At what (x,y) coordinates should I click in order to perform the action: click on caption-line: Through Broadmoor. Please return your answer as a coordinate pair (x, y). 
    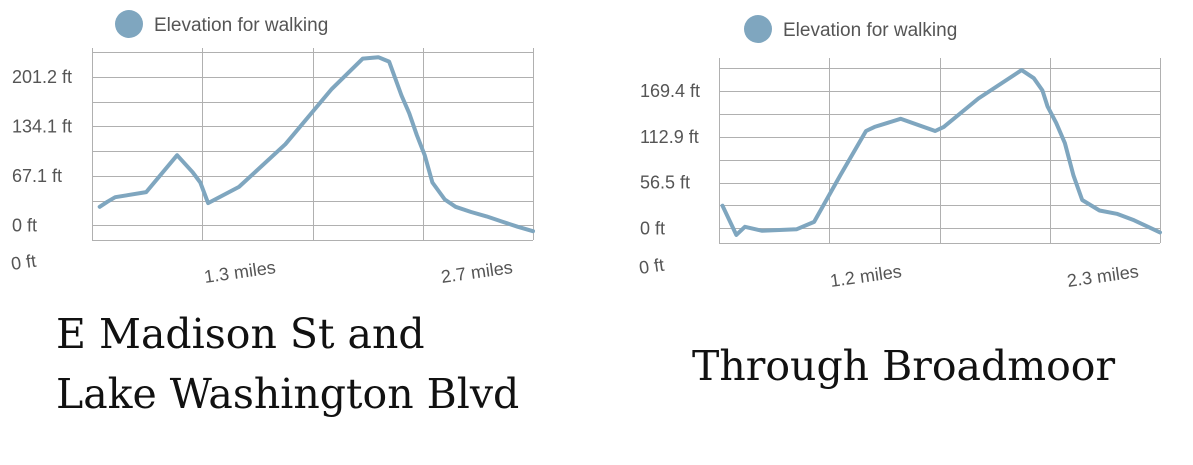
    Looking at the image, I should click on (904, 366).